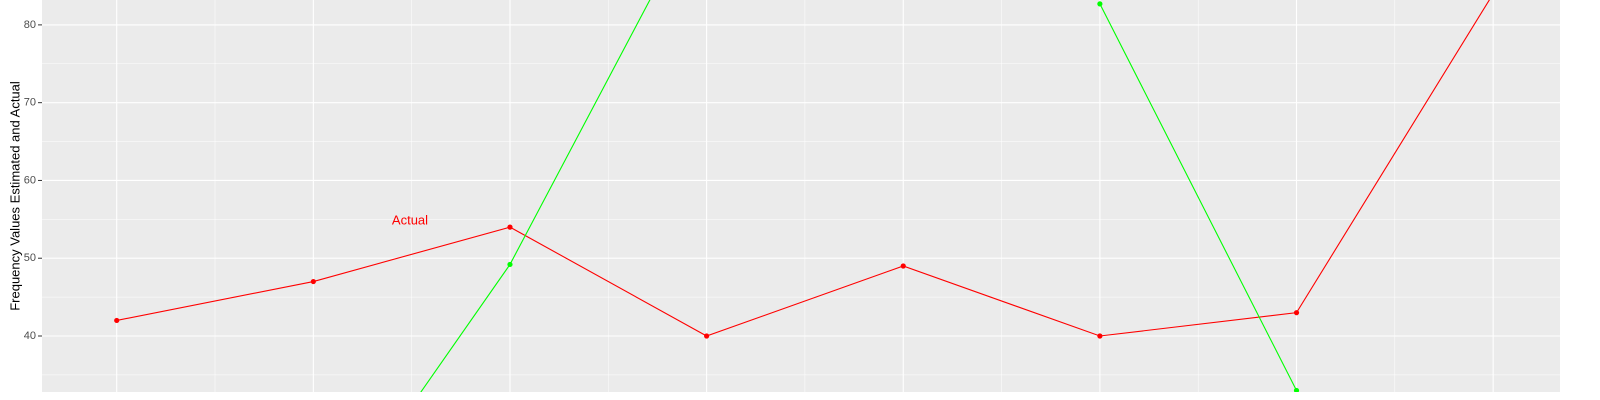 Image resolution: width=1600 pixels, height=400 pixels. What do you see at coordinates (30, 180) in the screenshot?
I see `y-tick-label: 60` at bounding box center [30, 180].